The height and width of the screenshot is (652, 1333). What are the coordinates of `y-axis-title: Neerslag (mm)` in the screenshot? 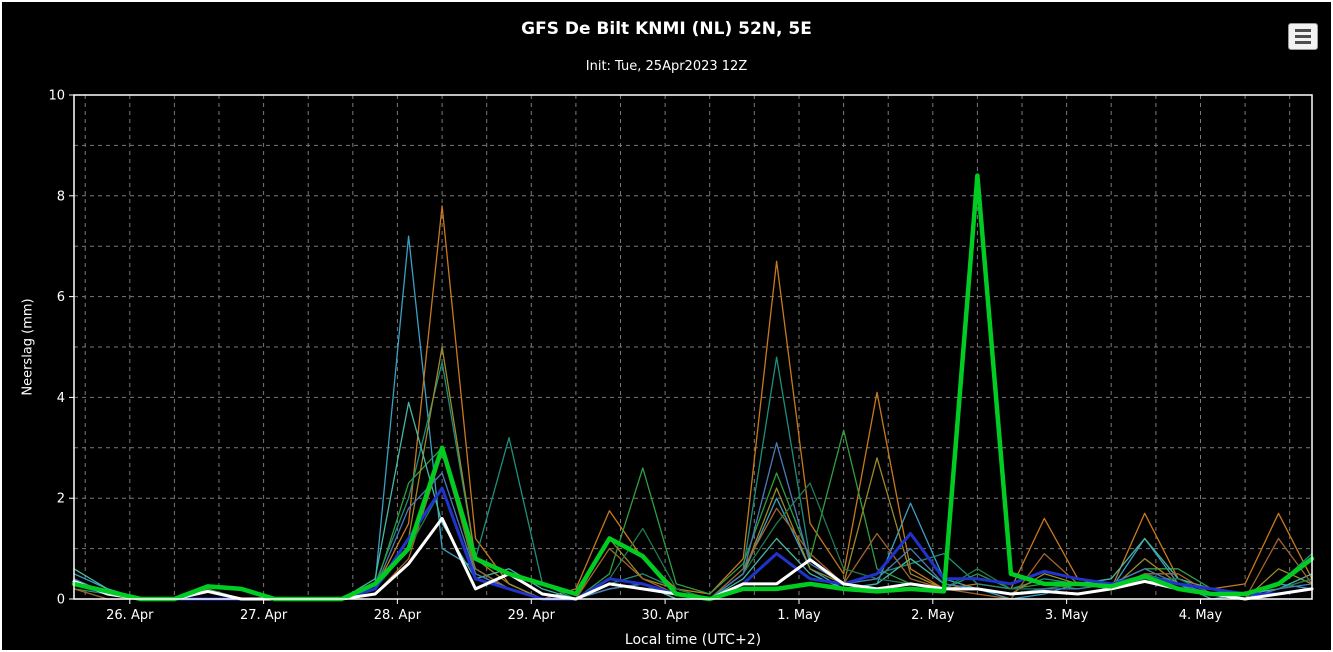 It's located at (28, 347).